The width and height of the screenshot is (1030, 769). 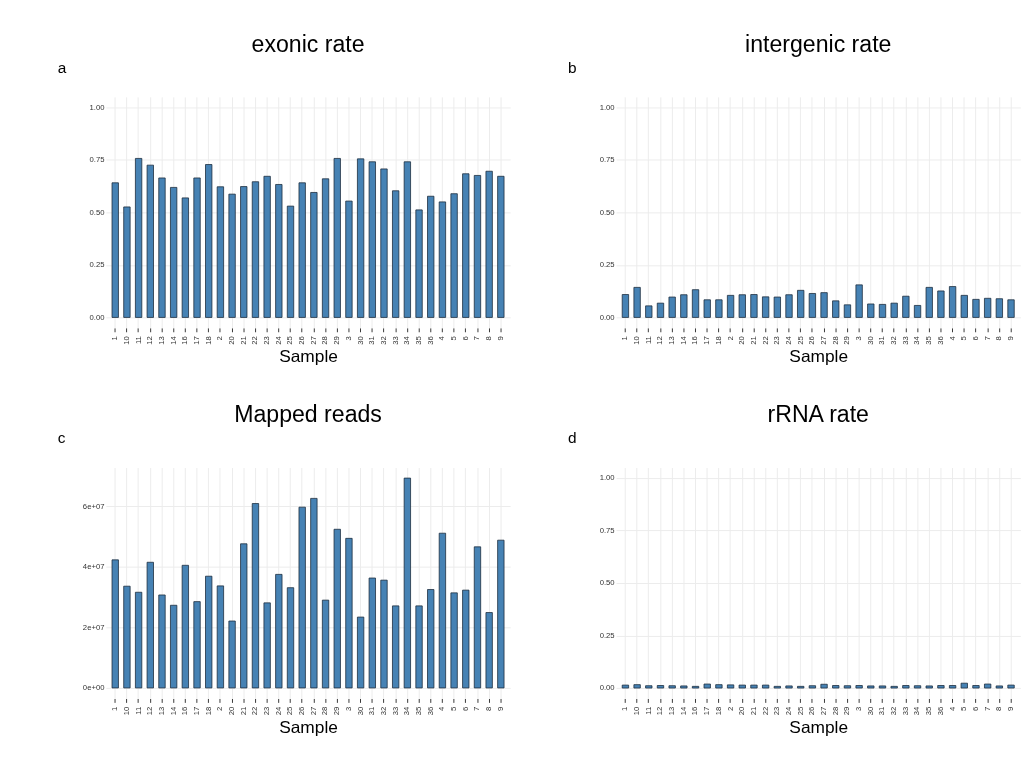 I want to click on y-tick-label: 4e+07, so click(x=93, y=567).